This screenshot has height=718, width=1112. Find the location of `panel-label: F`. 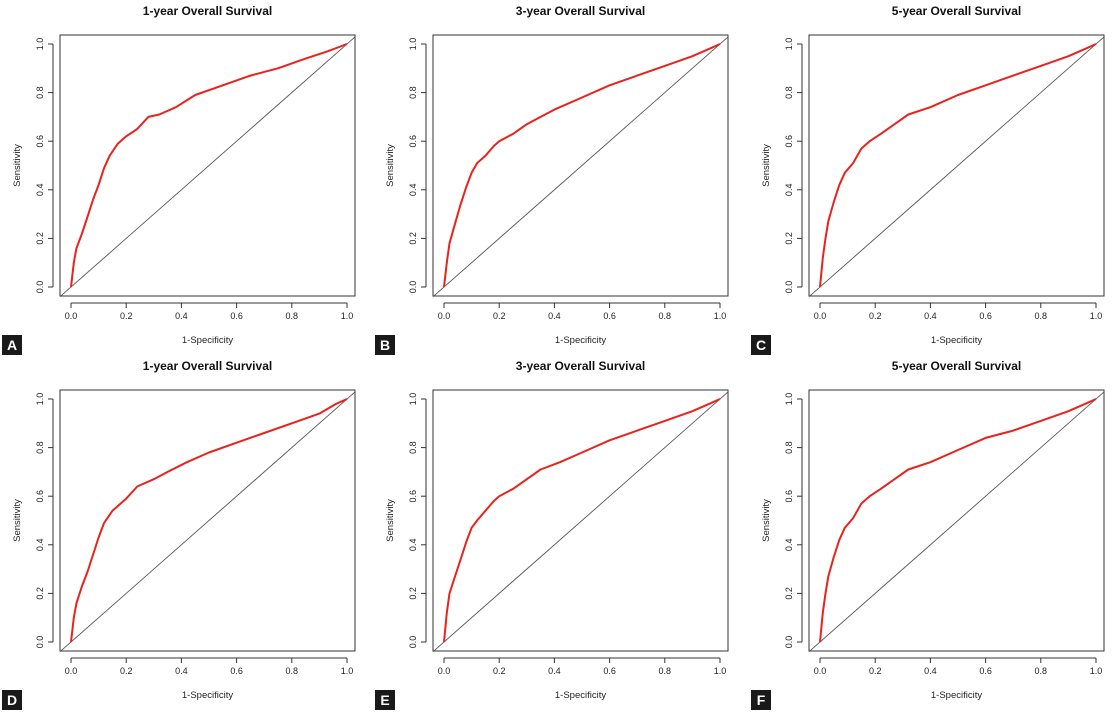

panel-label: F is located at coordinates (761, 700).